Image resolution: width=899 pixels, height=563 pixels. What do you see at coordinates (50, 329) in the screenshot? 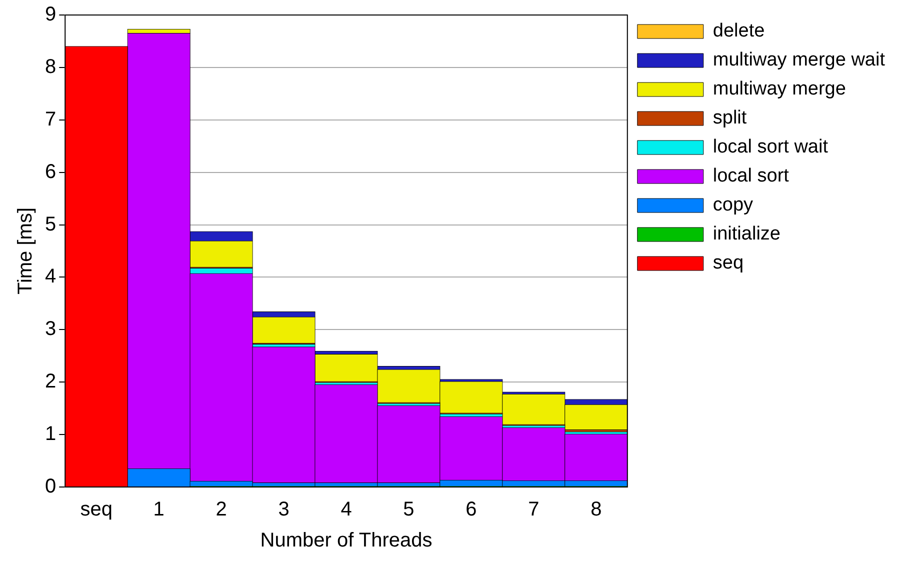
I see `y-tick-label: 3` at bounding box center [50, 329].